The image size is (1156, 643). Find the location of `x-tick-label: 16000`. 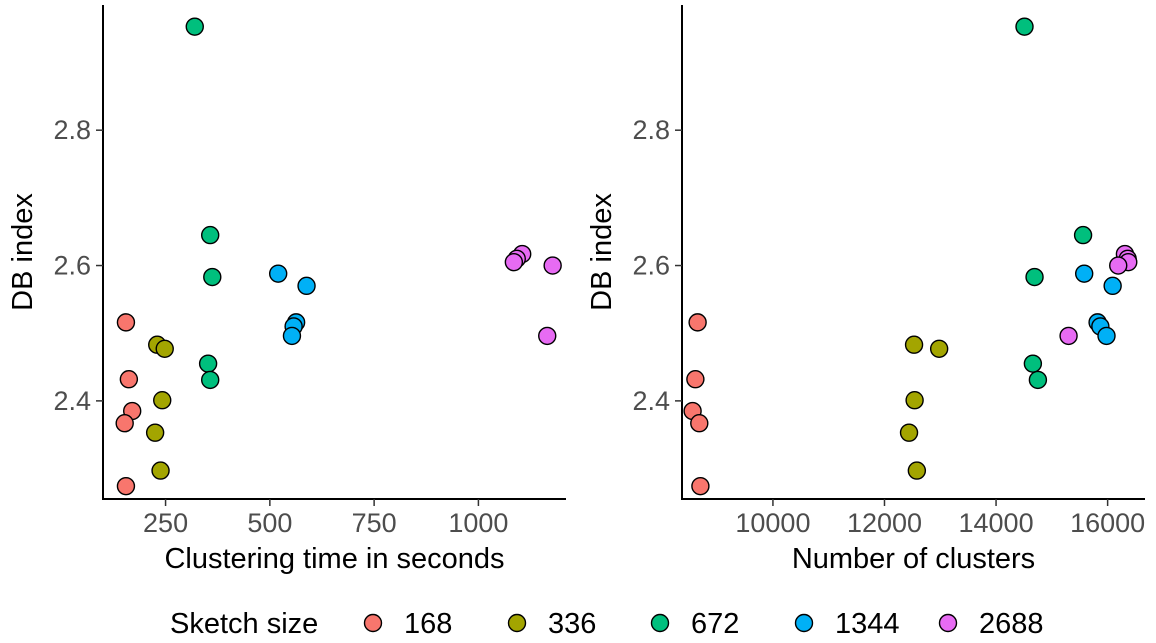

x-tick-label: 16000 is located at coordinates (1107, 523).